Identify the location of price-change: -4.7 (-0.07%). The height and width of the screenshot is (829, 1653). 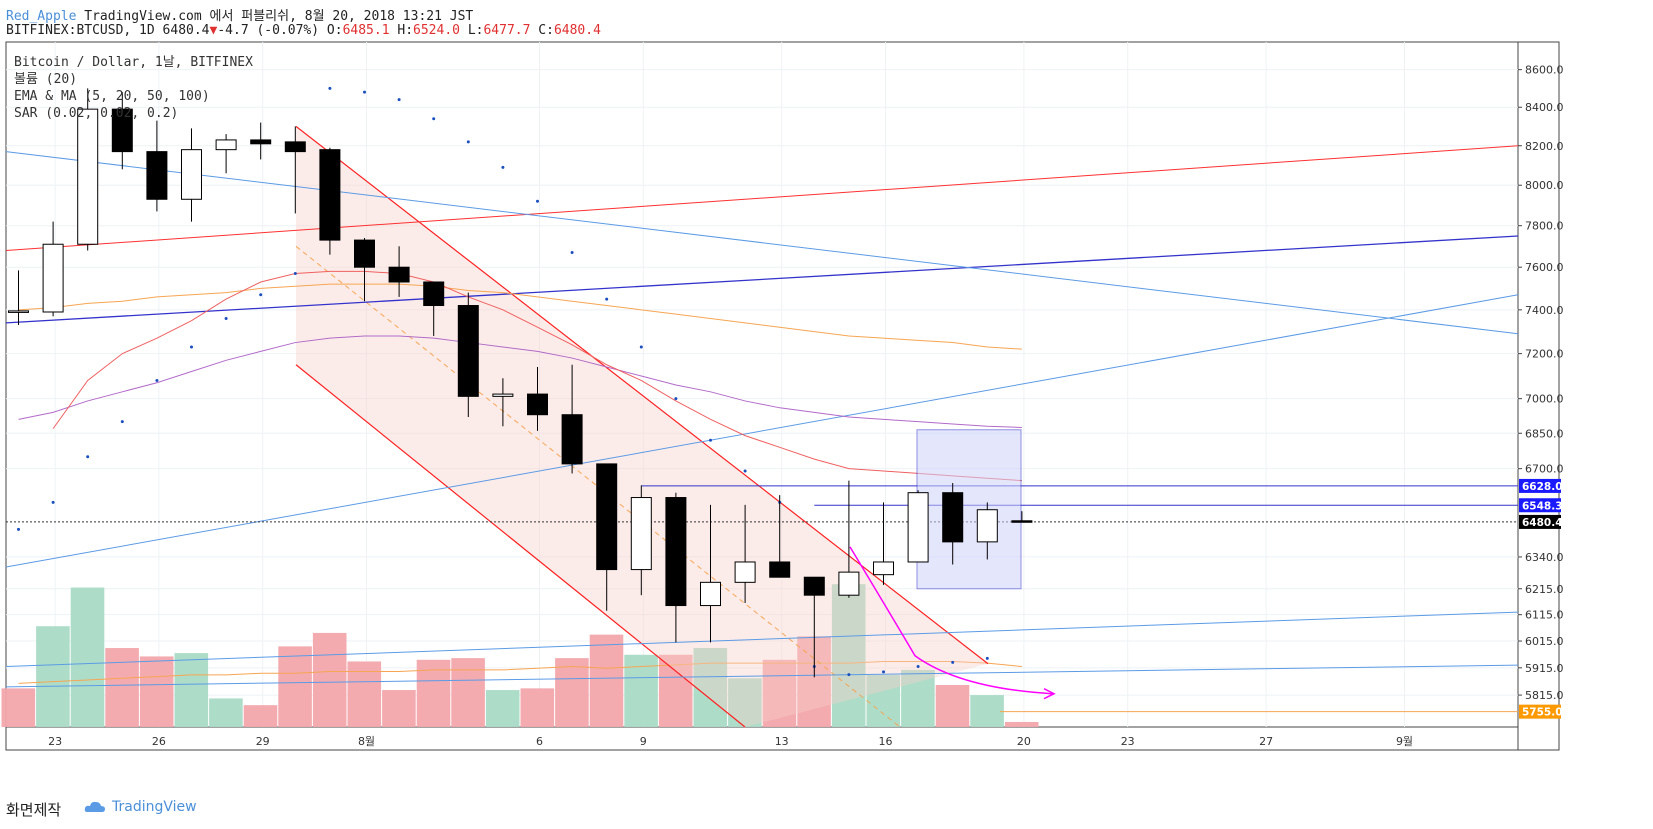
(268, 30).